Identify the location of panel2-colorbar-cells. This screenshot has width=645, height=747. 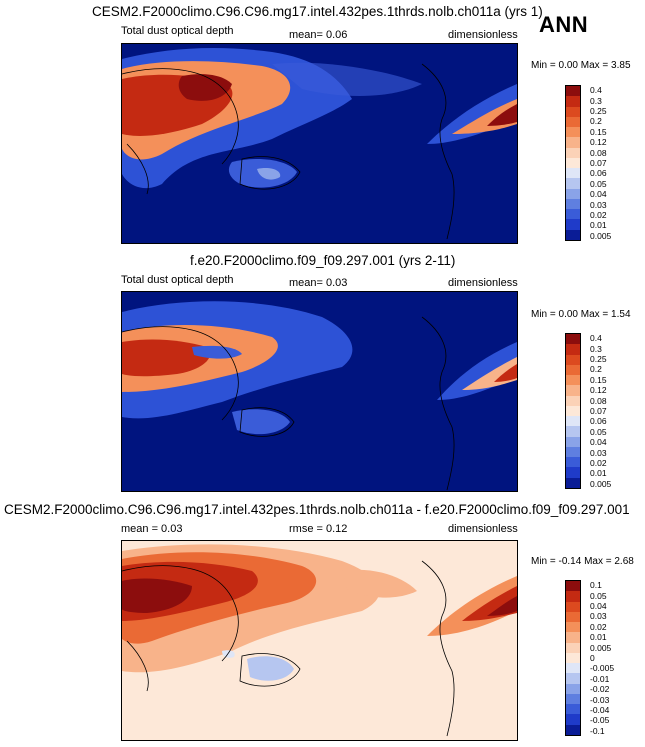
(573, 411).